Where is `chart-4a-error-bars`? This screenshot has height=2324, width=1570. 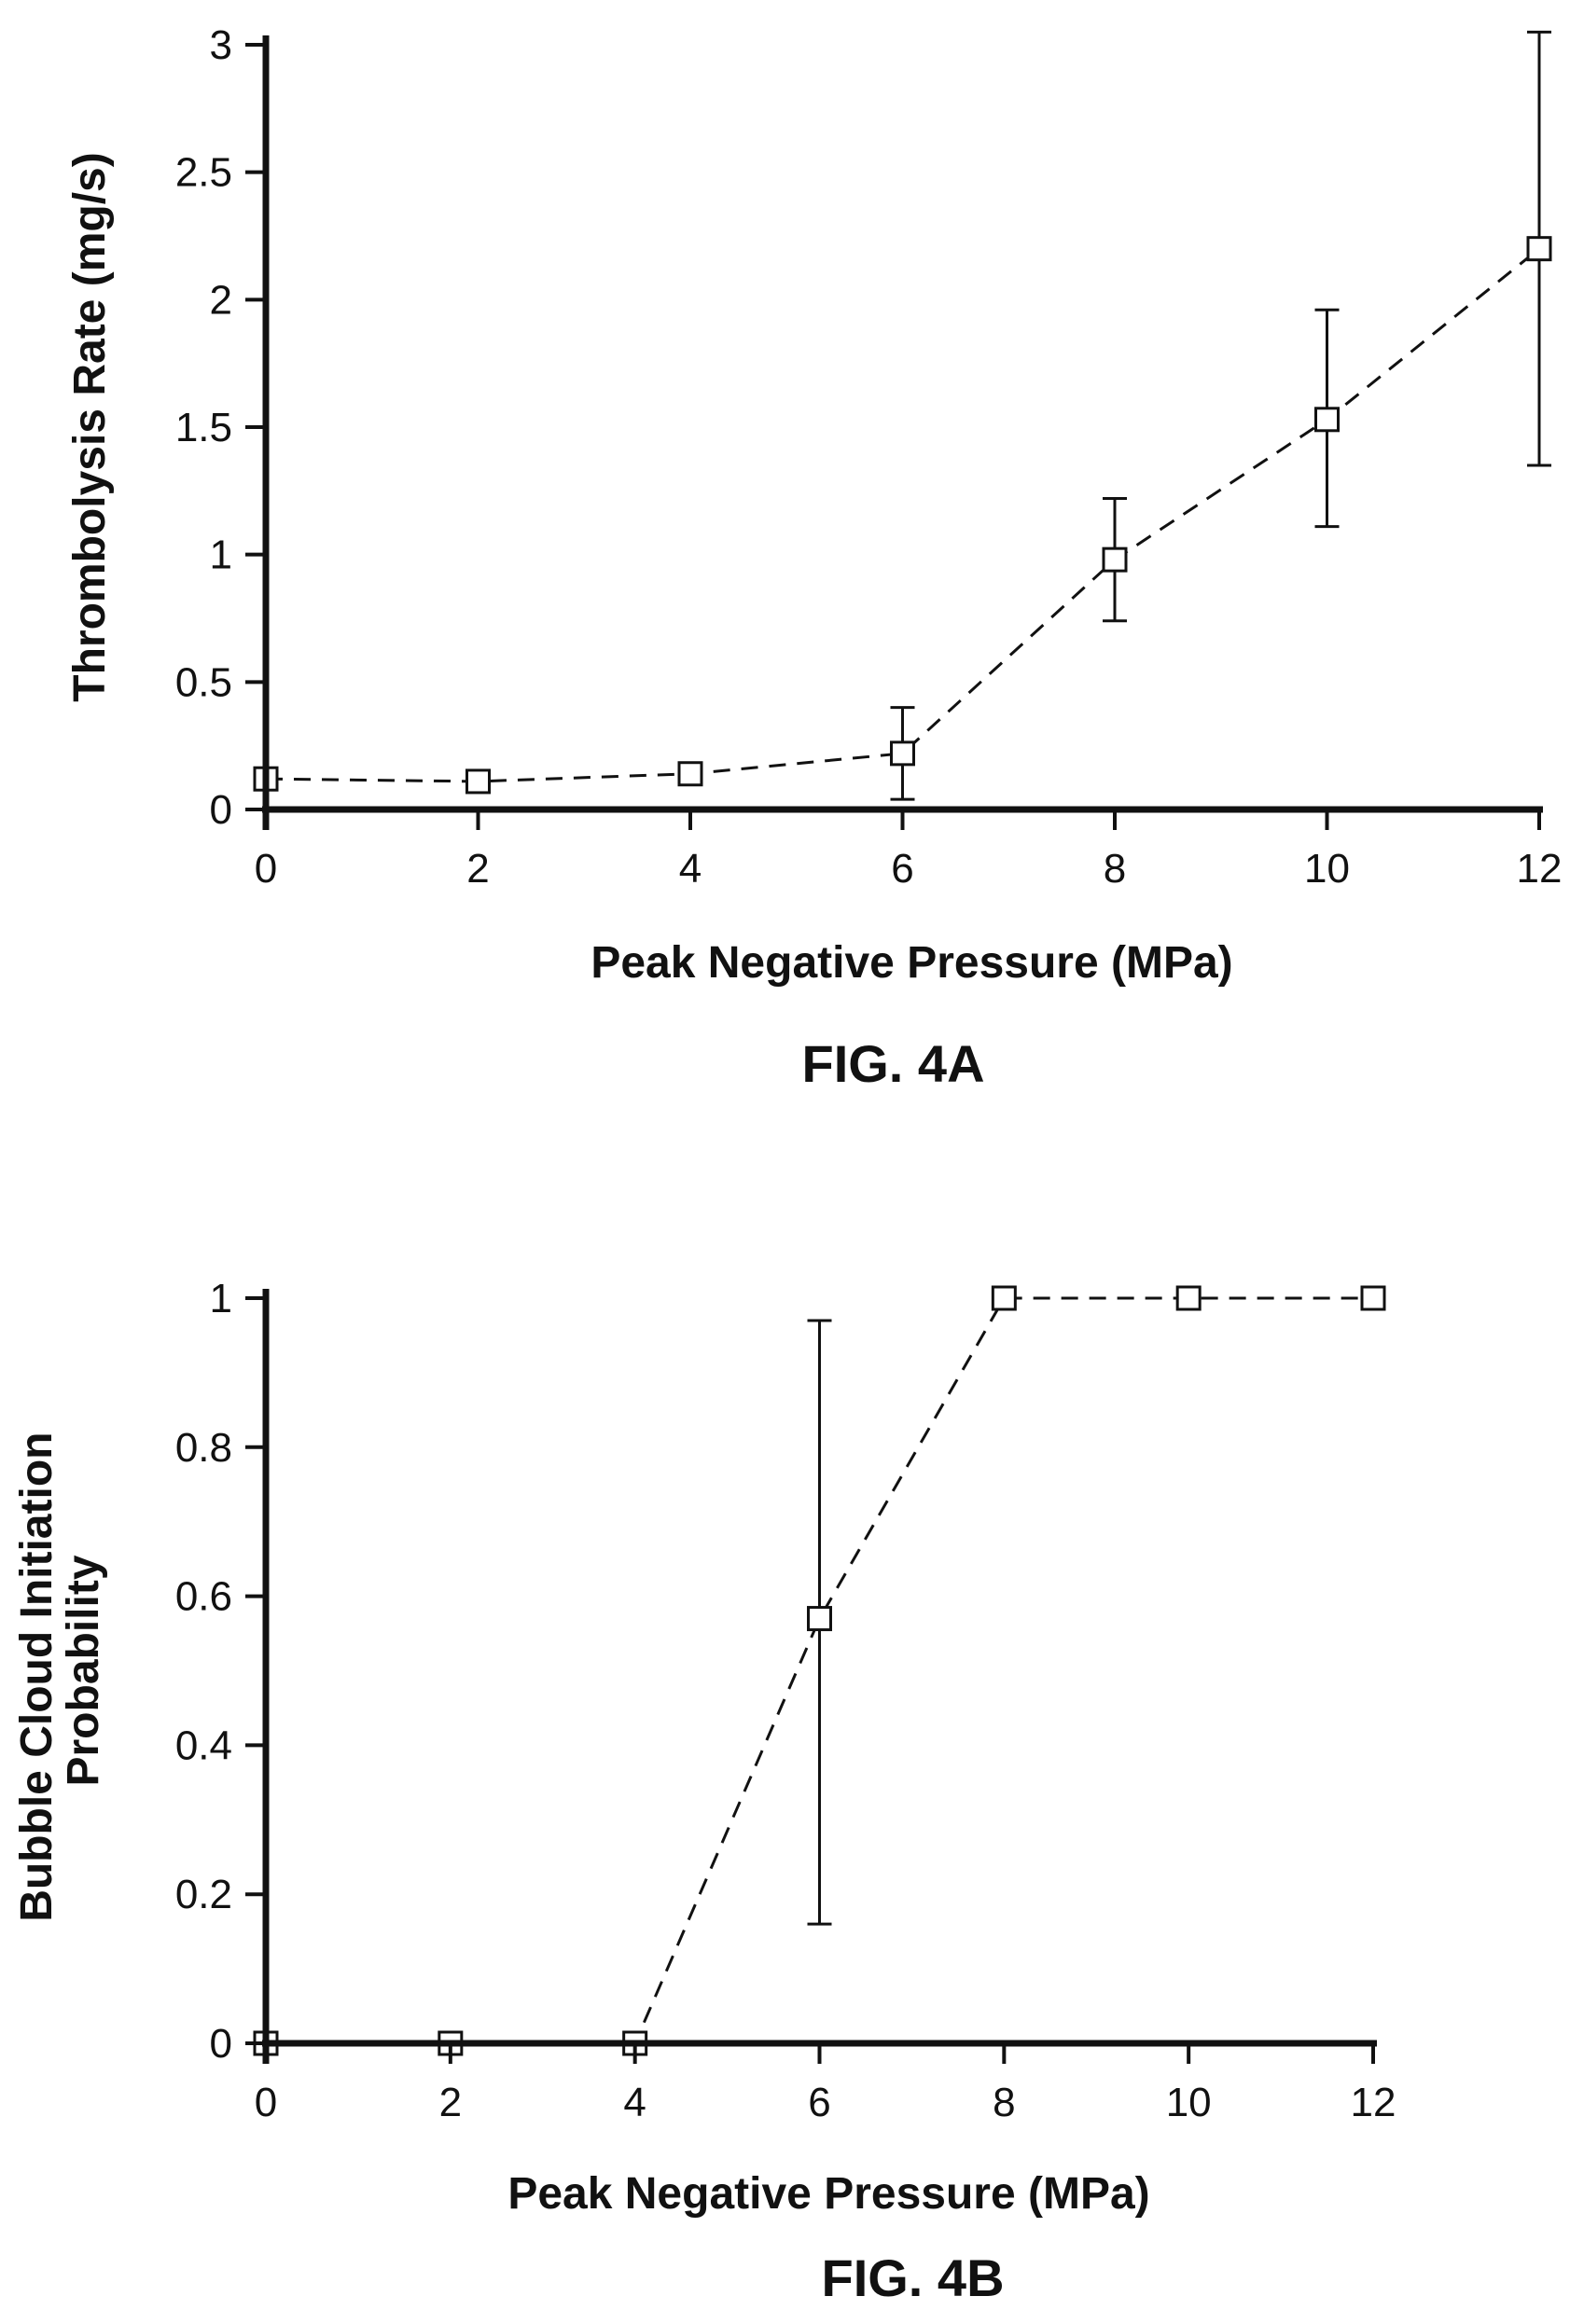 chart-4a-error-bars is located at coordinates (1220, 415).